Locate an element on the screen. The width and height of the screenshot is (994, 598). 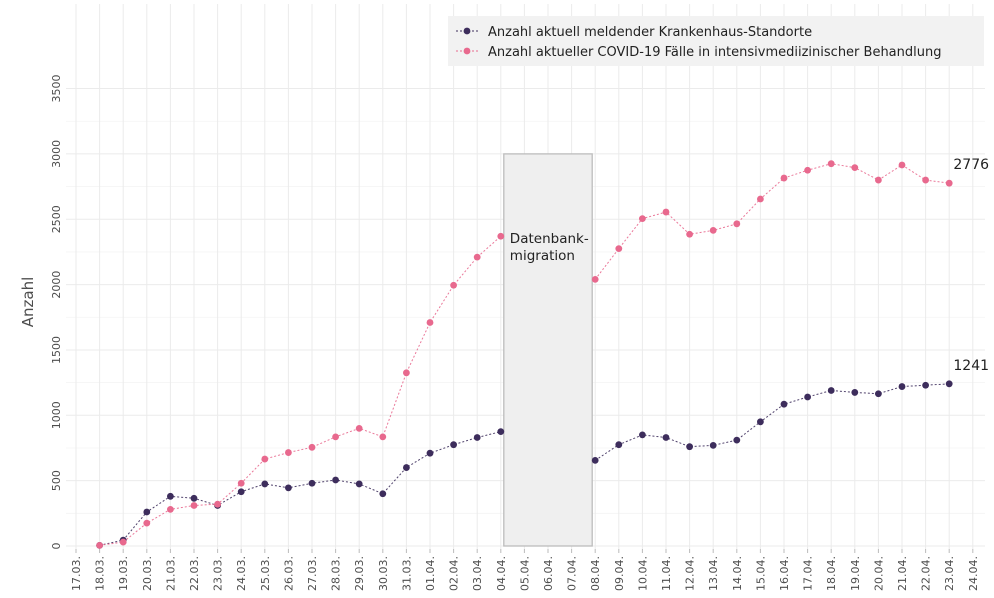
x-tick-label: 12.04. is located at coordinates (690, 573).